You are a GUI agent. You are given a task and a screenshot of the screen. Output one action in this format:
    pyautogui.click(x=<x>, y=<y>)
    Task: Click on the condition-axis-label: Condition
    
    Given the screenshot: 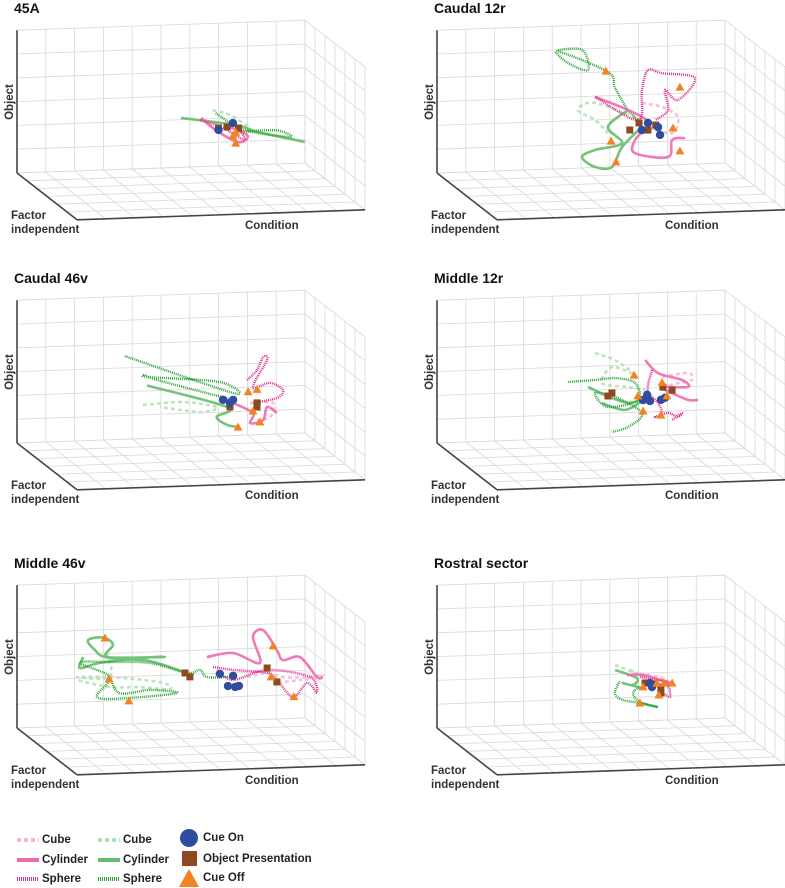 What is the action you would take?
    pyautogui.click(x=272, y=226)
    